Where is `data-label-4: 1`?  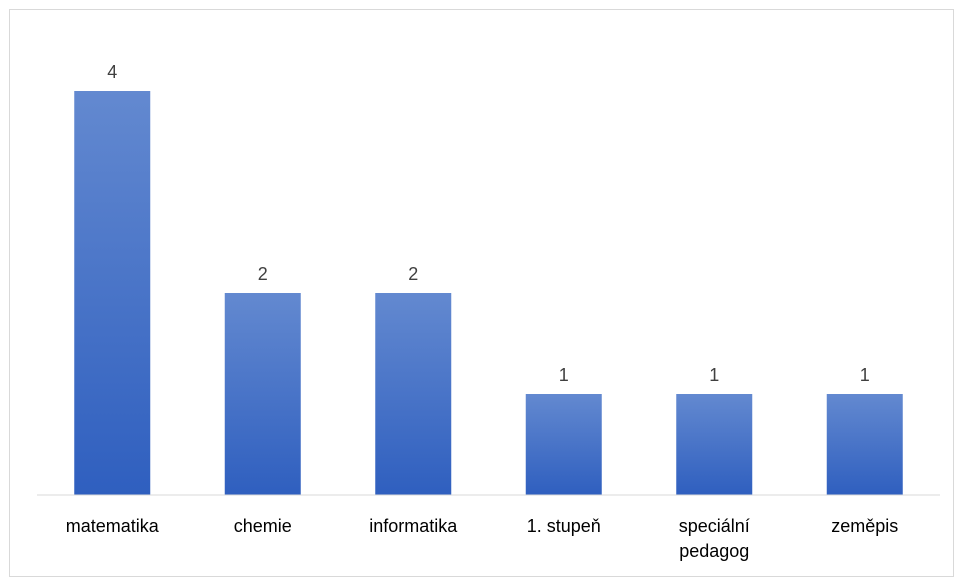 data-label-4: 1 is located at coordinates (714, 375).